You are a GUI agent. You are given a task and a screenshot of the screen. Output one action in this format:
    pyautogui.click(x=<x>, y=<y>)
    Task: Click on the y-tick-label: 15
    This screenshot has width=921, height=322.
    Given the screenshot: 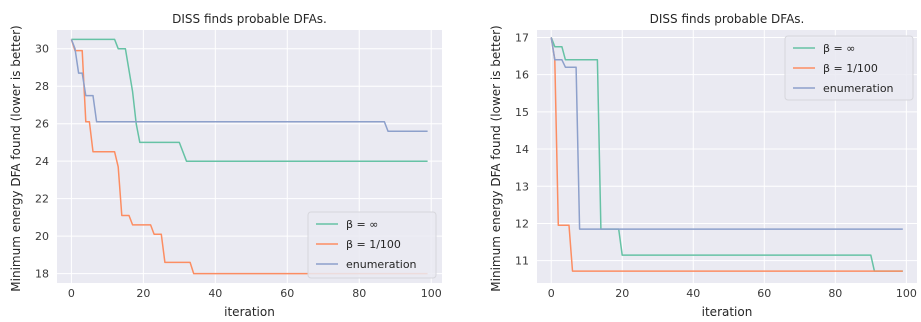 What is the action you would take?
    pyautogui.click(x=522, y=112)
    